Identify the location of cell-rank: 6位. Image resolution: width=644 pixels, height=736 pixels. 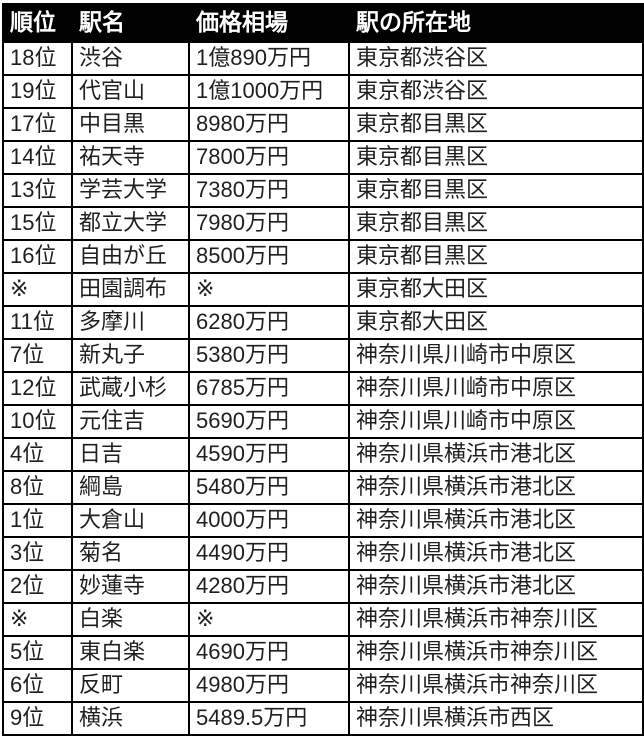
(37, 685).